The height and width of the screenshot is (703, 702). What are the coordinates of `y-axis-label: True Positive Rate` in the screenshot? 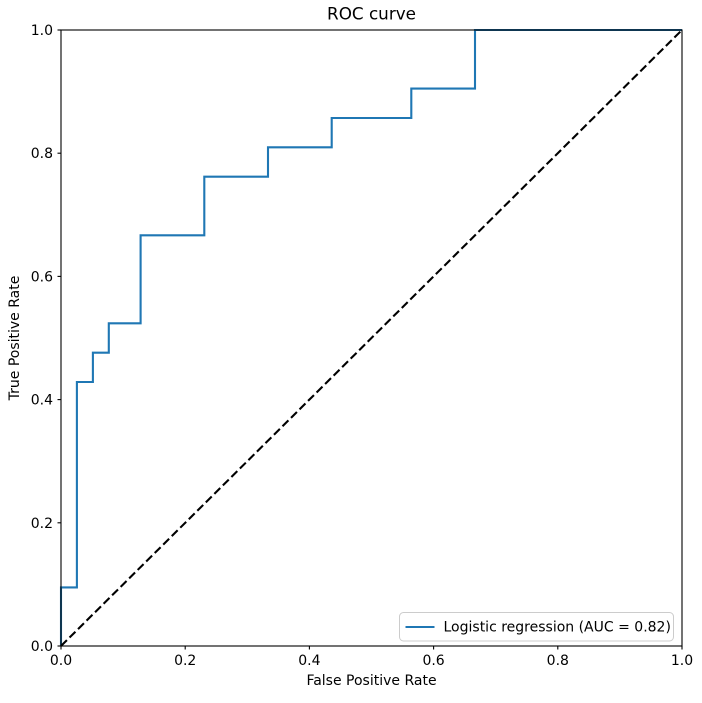 It's located at (15, 339).